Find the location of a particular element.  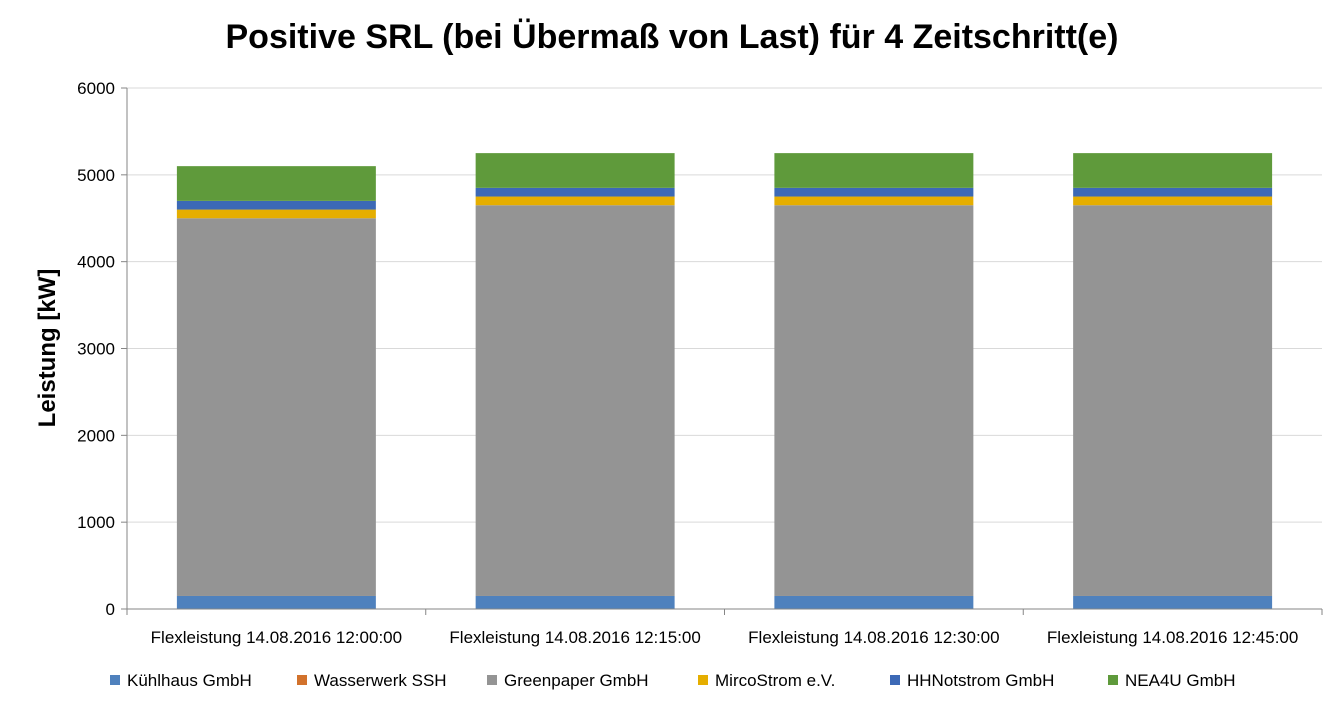

legend-label: Kühlhaus GmbH is located at coordinates (189, 680).